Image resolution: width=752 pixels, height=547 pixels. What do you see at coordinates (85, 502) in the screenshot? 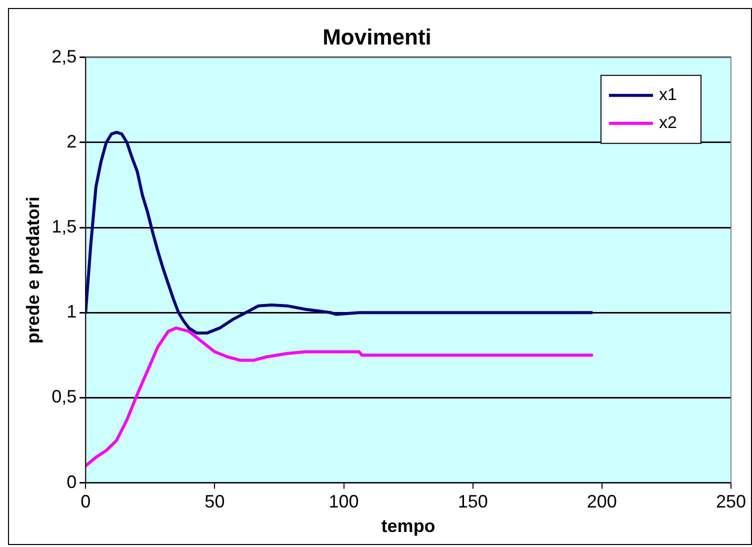
I see `x-tick-label: 0` at bounding box center [85, 502].